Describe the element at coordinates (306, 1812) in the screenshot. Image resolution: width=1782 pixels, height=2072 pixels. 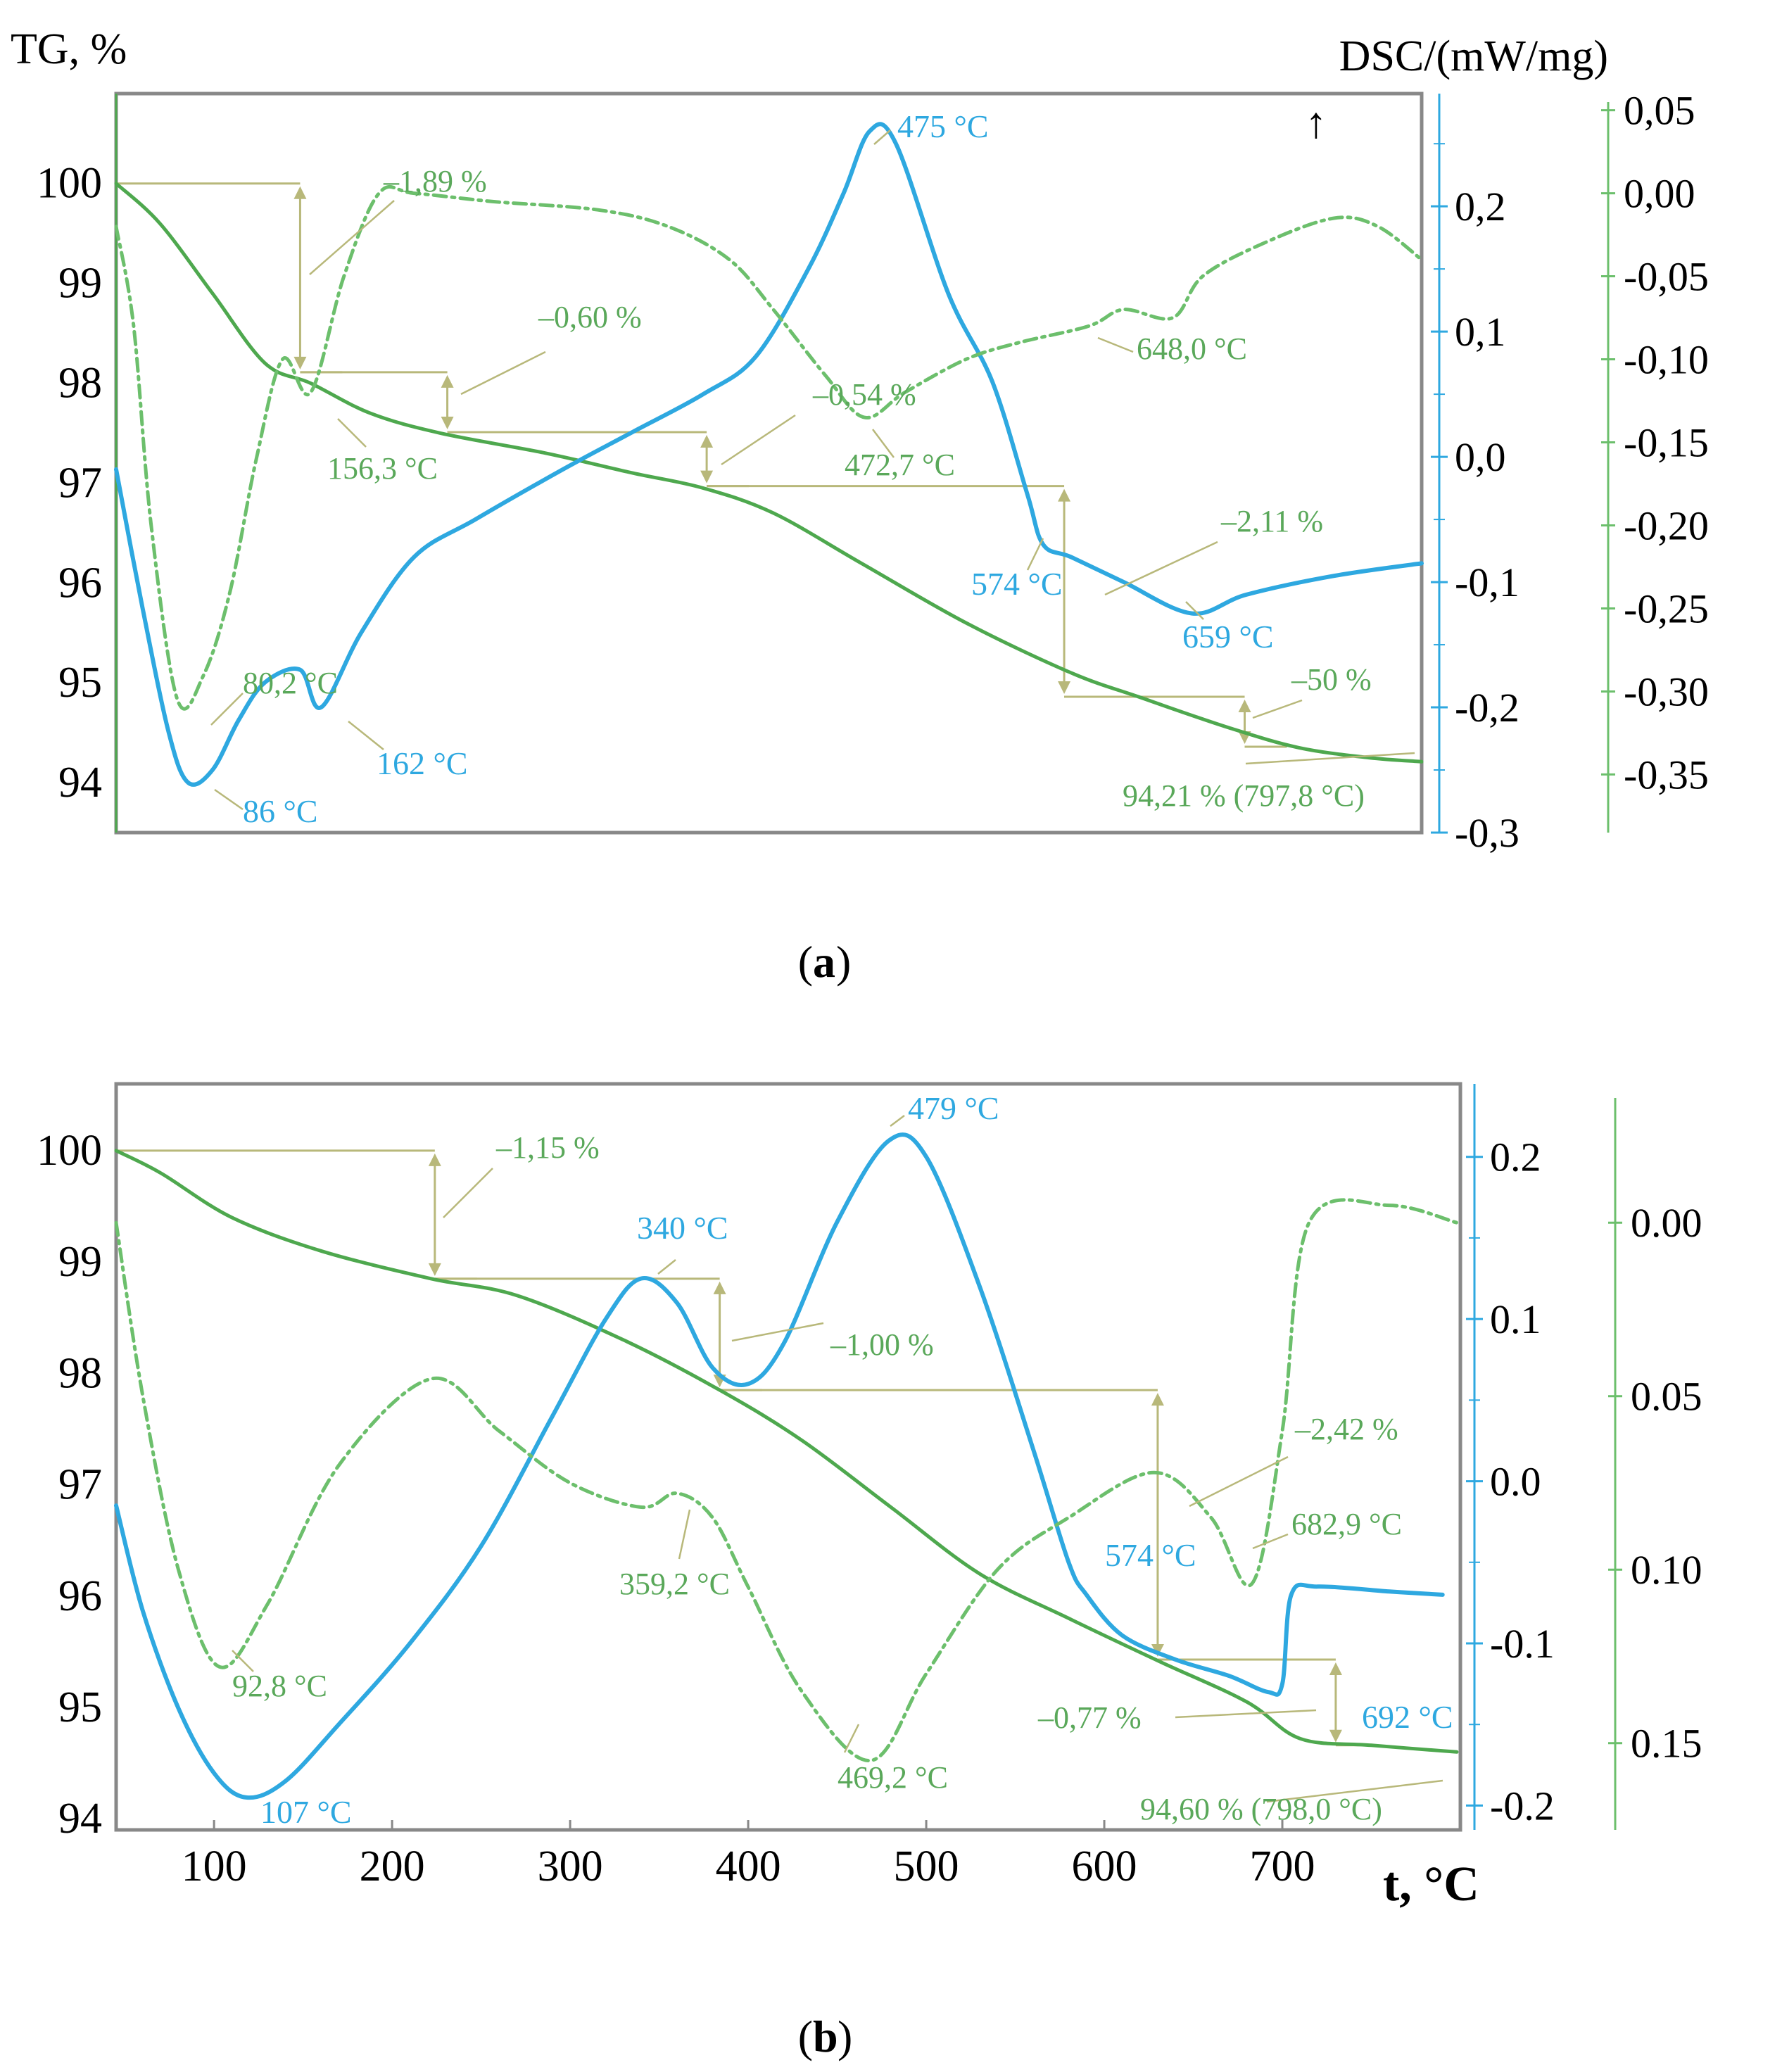
I see `dsc-peak-label: 107 °C` at that location.